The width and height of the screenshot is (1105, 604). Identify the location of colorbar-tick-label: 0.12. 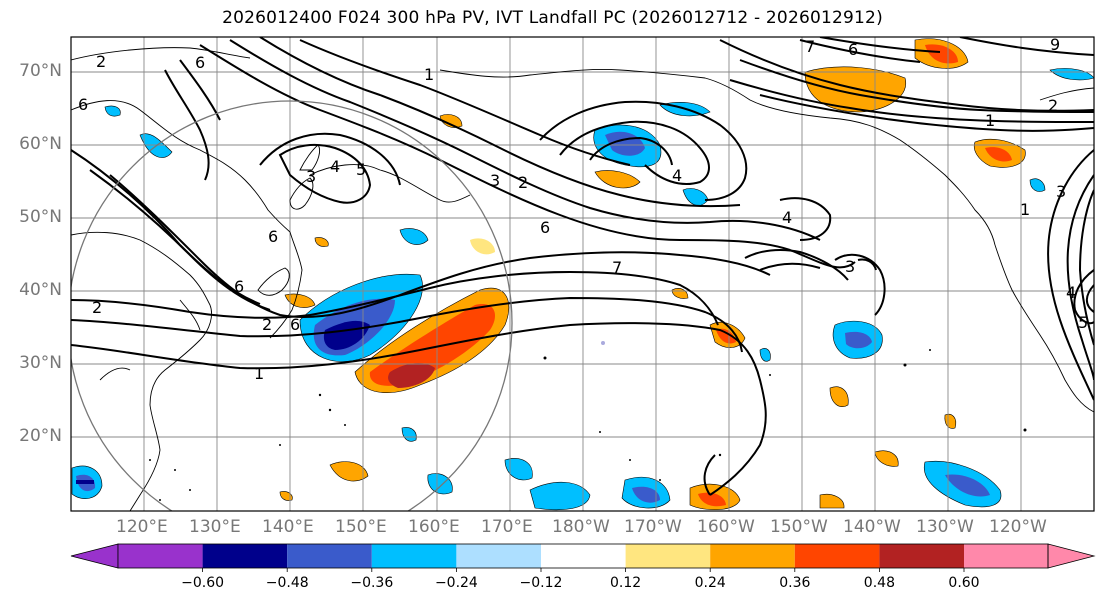
(626, 583).